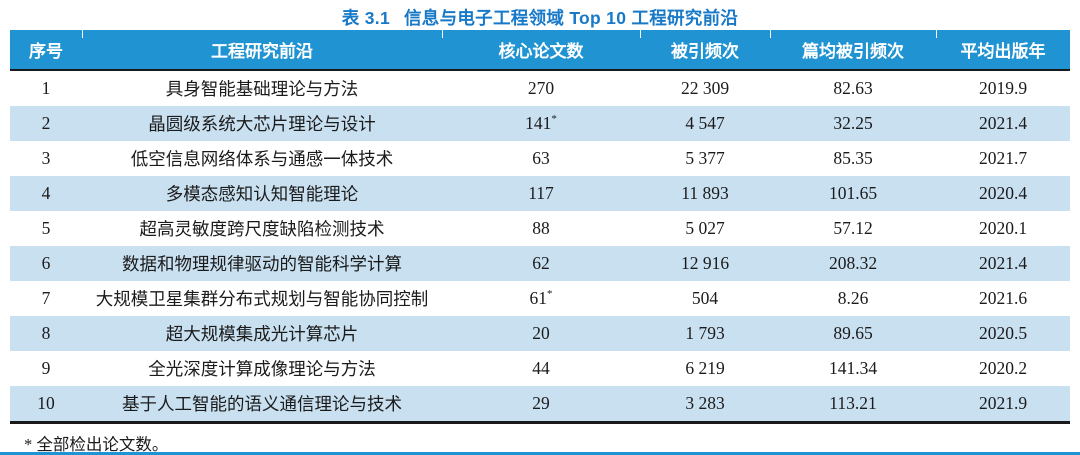 Image resolution: width=1080 pixels, height=455 pixels. What do you see at coordinates (261, 50) in the screenshot?
I see `col-header-front: 工程研究前沿` at bounding box center [261, 50].